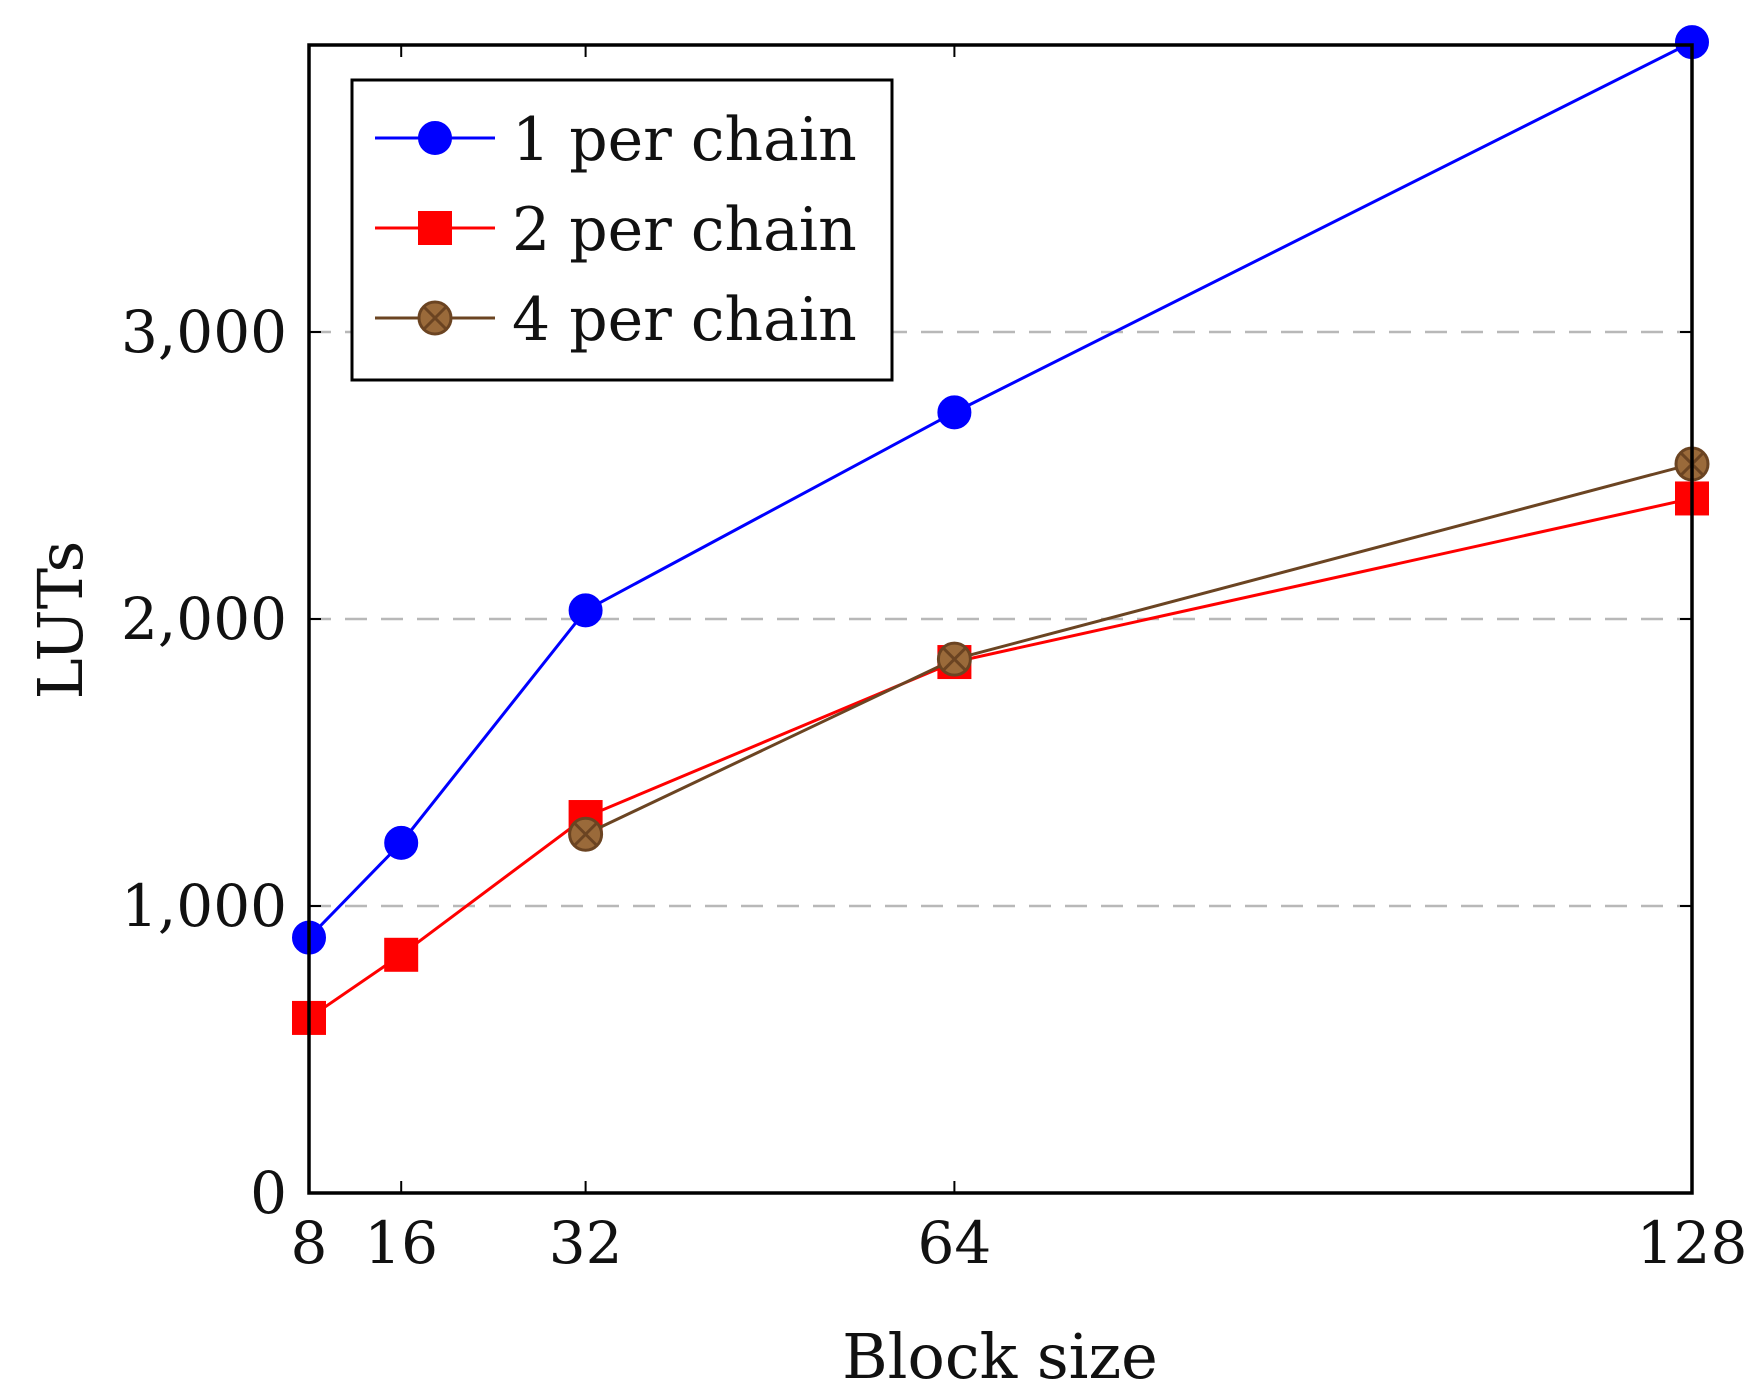  What do you see at coordinates (954, 1243) in the screenshot?
I see `x-tick-label: 64` at bounding box center [954, 1243].